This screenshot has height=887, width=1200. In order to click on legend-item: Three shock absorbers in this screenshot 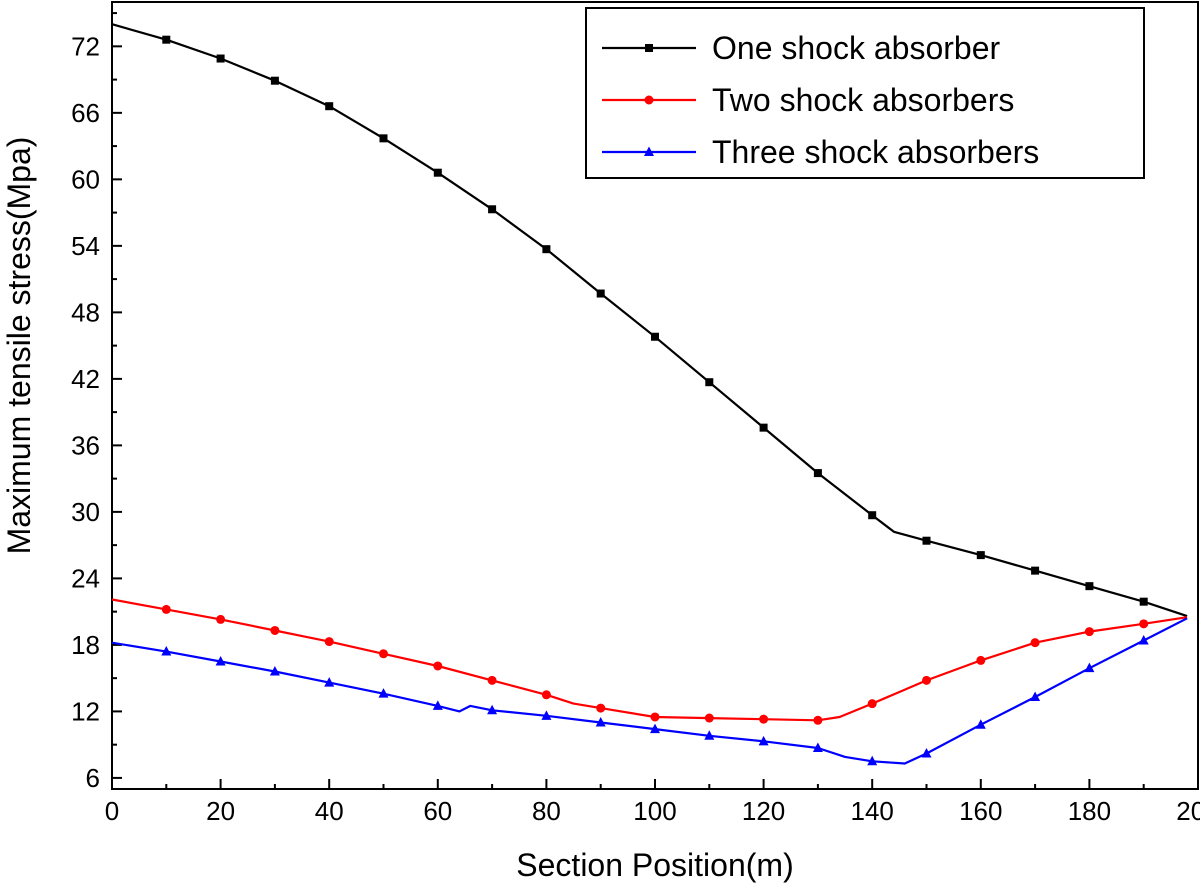, I will do `click(820, 152)`.